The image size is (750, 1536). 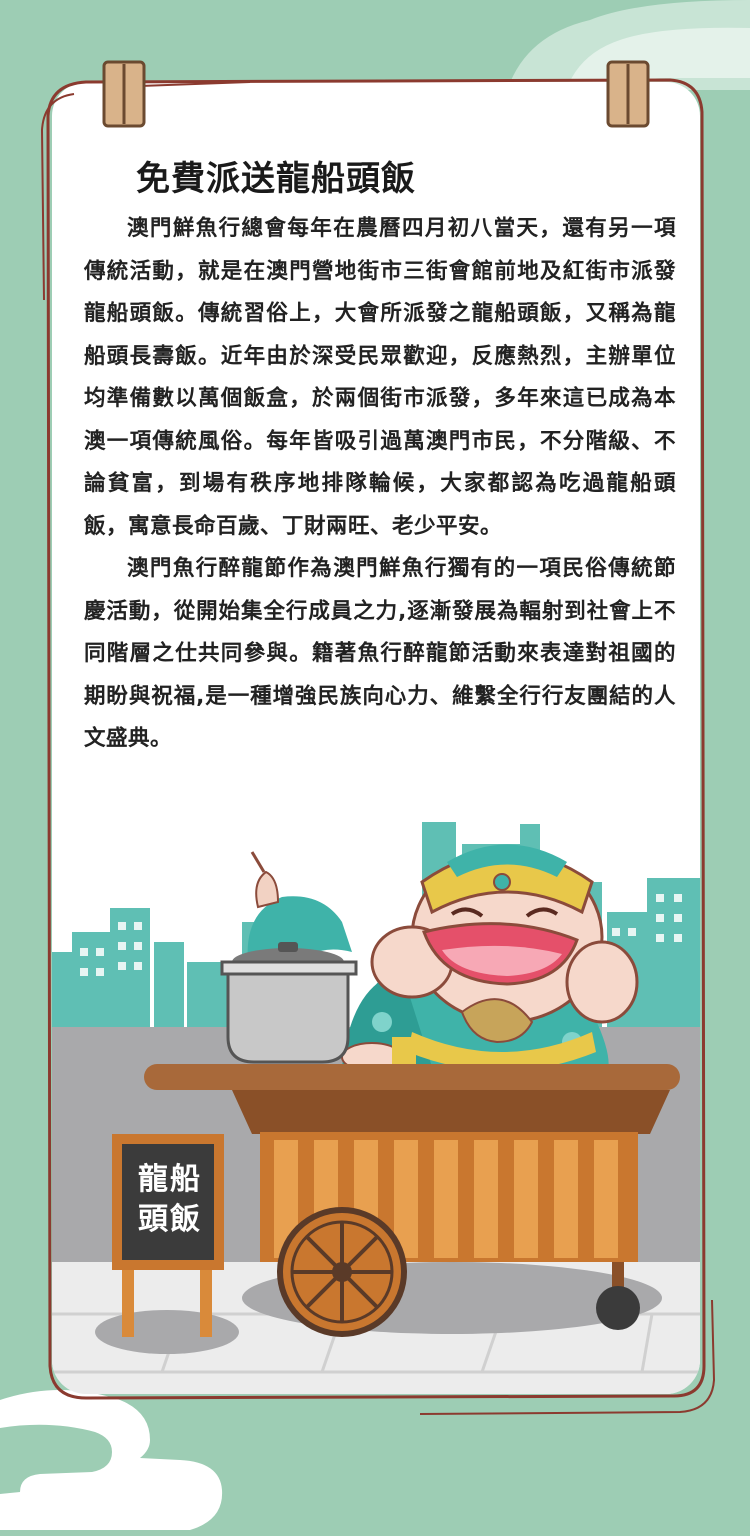 I want to click on sign-line-1: 龍船, so click(x=170, y=1179).